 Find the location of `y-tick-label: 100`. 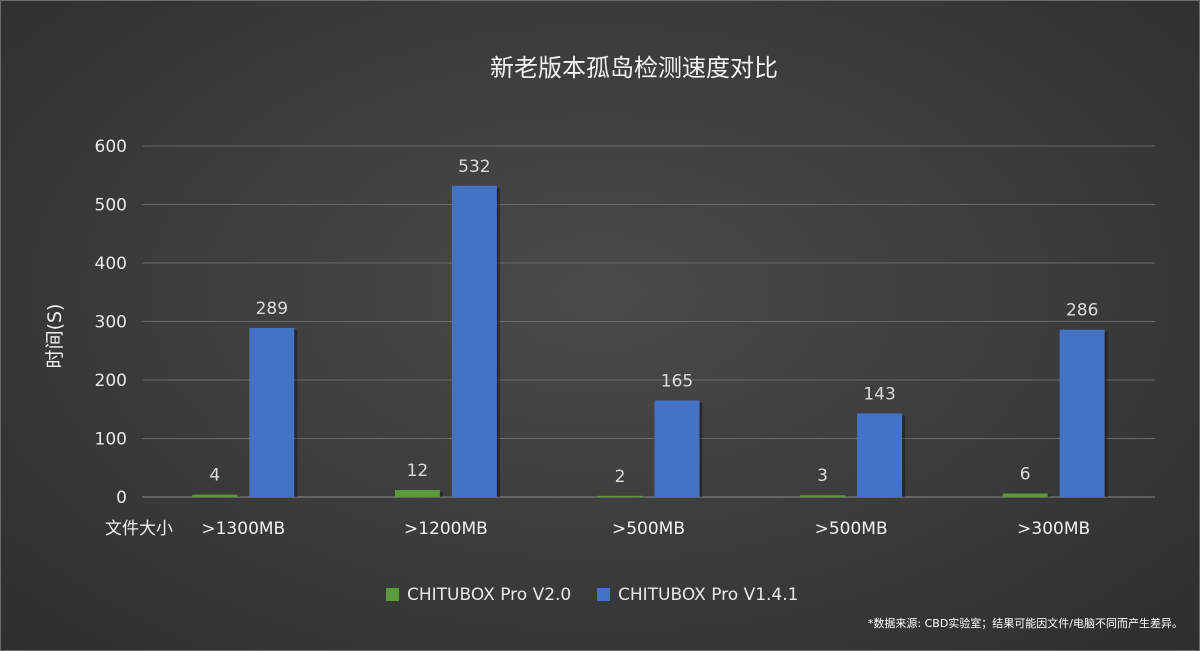

y-tick-label: 100 is located at coordinates (111, 440).